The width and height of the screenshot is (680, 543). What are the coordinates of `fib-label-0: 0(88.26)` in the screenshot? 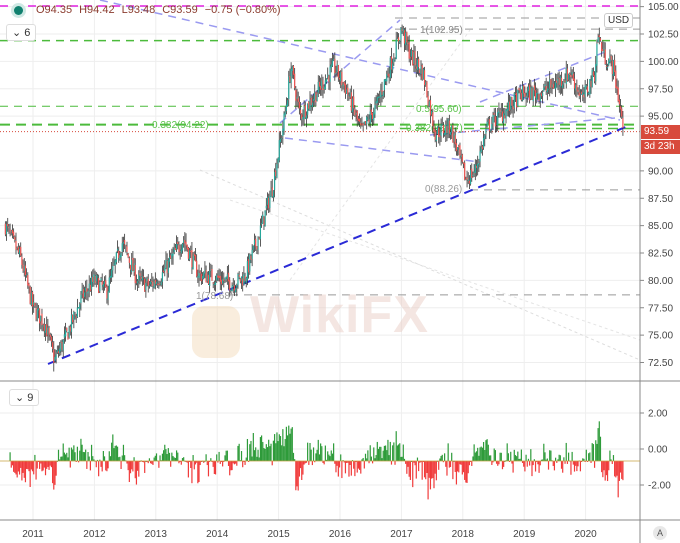 It's located at (443, 189).